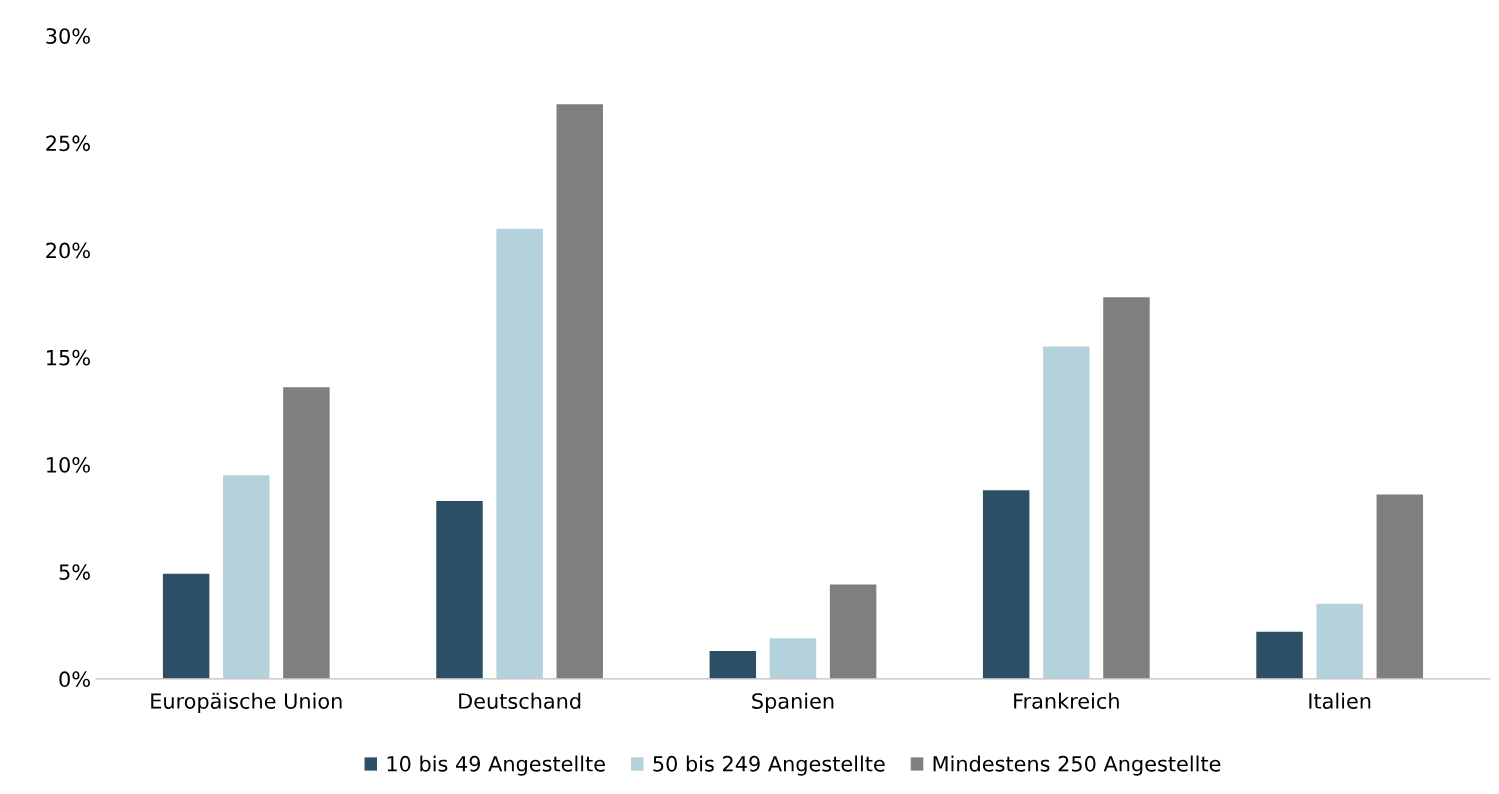 The image size is (1499, 794). I want to click on x-tick-label: Europäische Union, so click(246, 702).